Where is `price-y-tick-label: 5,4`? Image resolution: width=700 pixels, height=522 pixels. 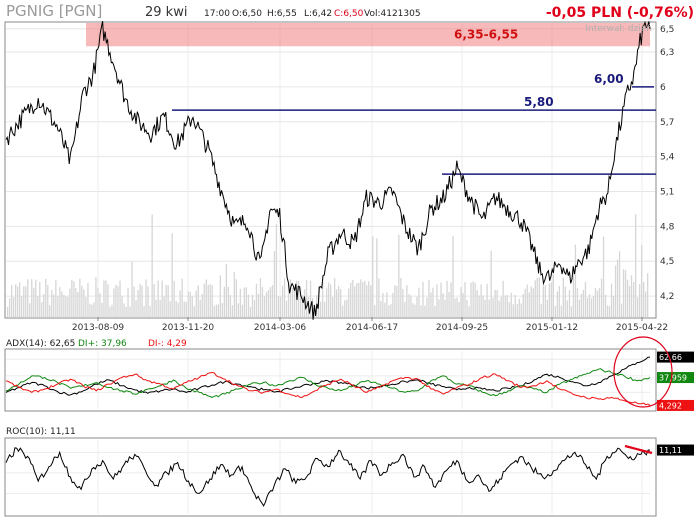 price-y-tick-label: 5,4 is located at coordinates (667, 158).